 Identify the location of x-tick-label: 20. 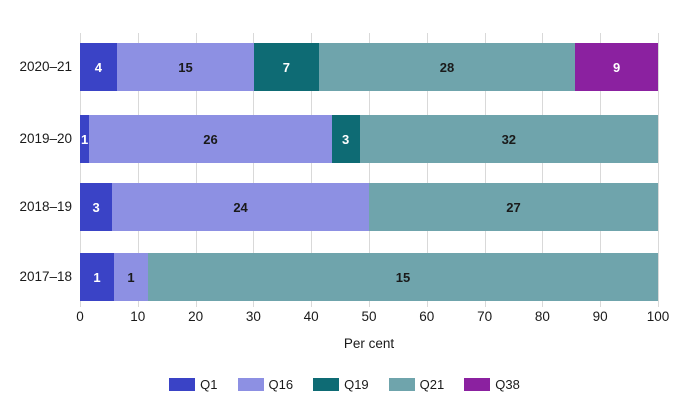
(196, 316).